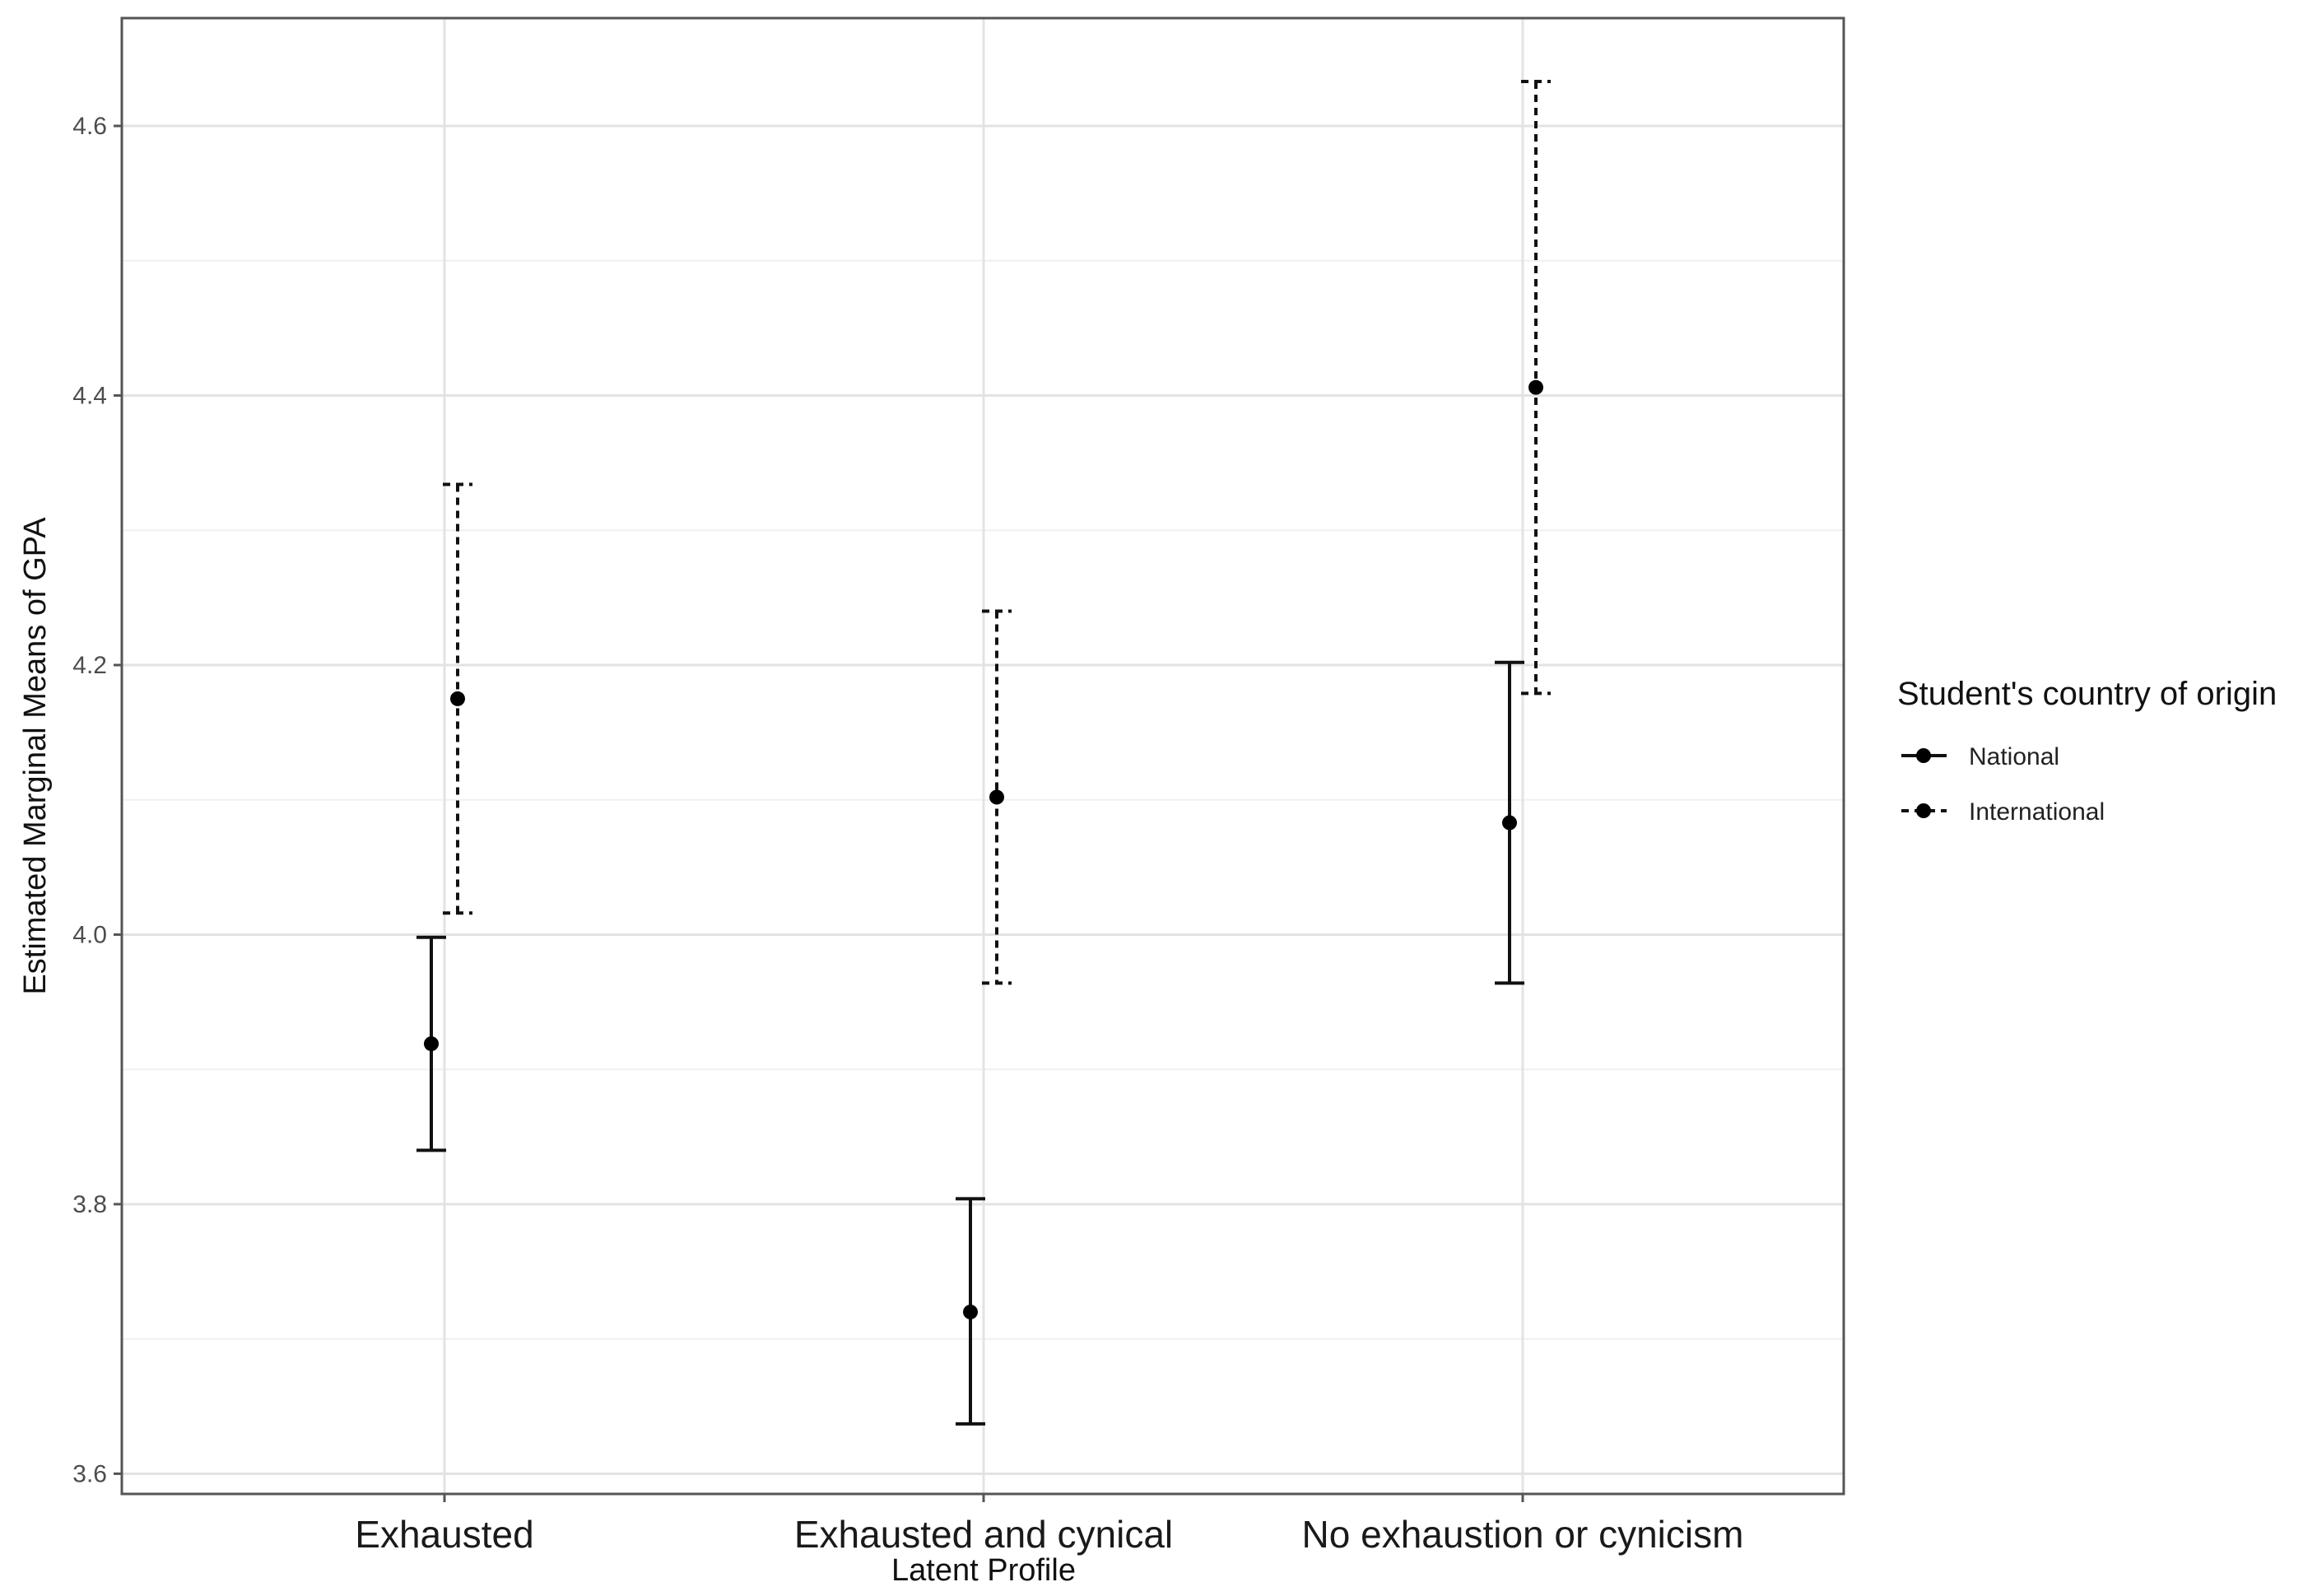 The height and width of the screenshot is (1596, 2317). Describe the element at coordinates (2087, 694) in the screenshot. I see `legend-title: Student's country of origin` at that location.